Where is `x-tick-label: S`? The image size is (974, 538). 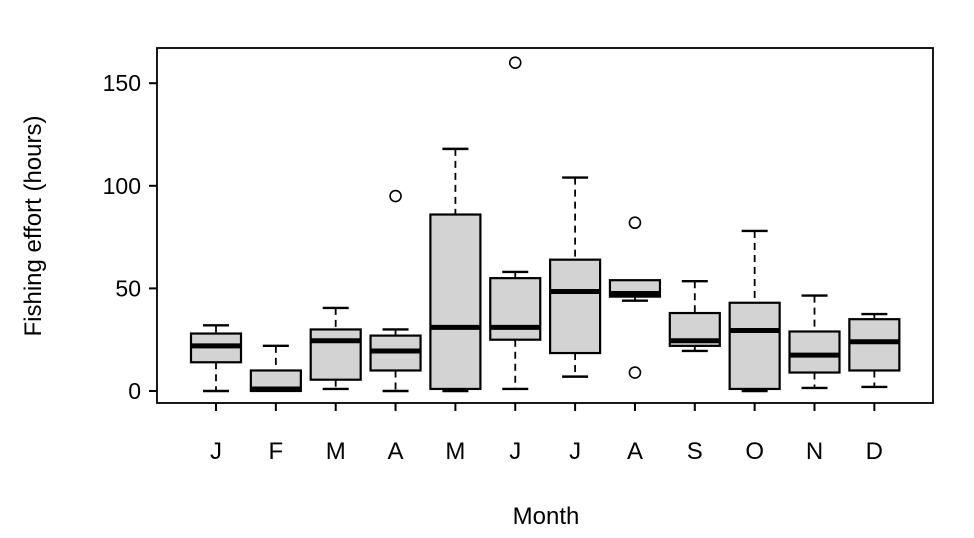
x-tick-label: S is located at coordinates (695, 451).